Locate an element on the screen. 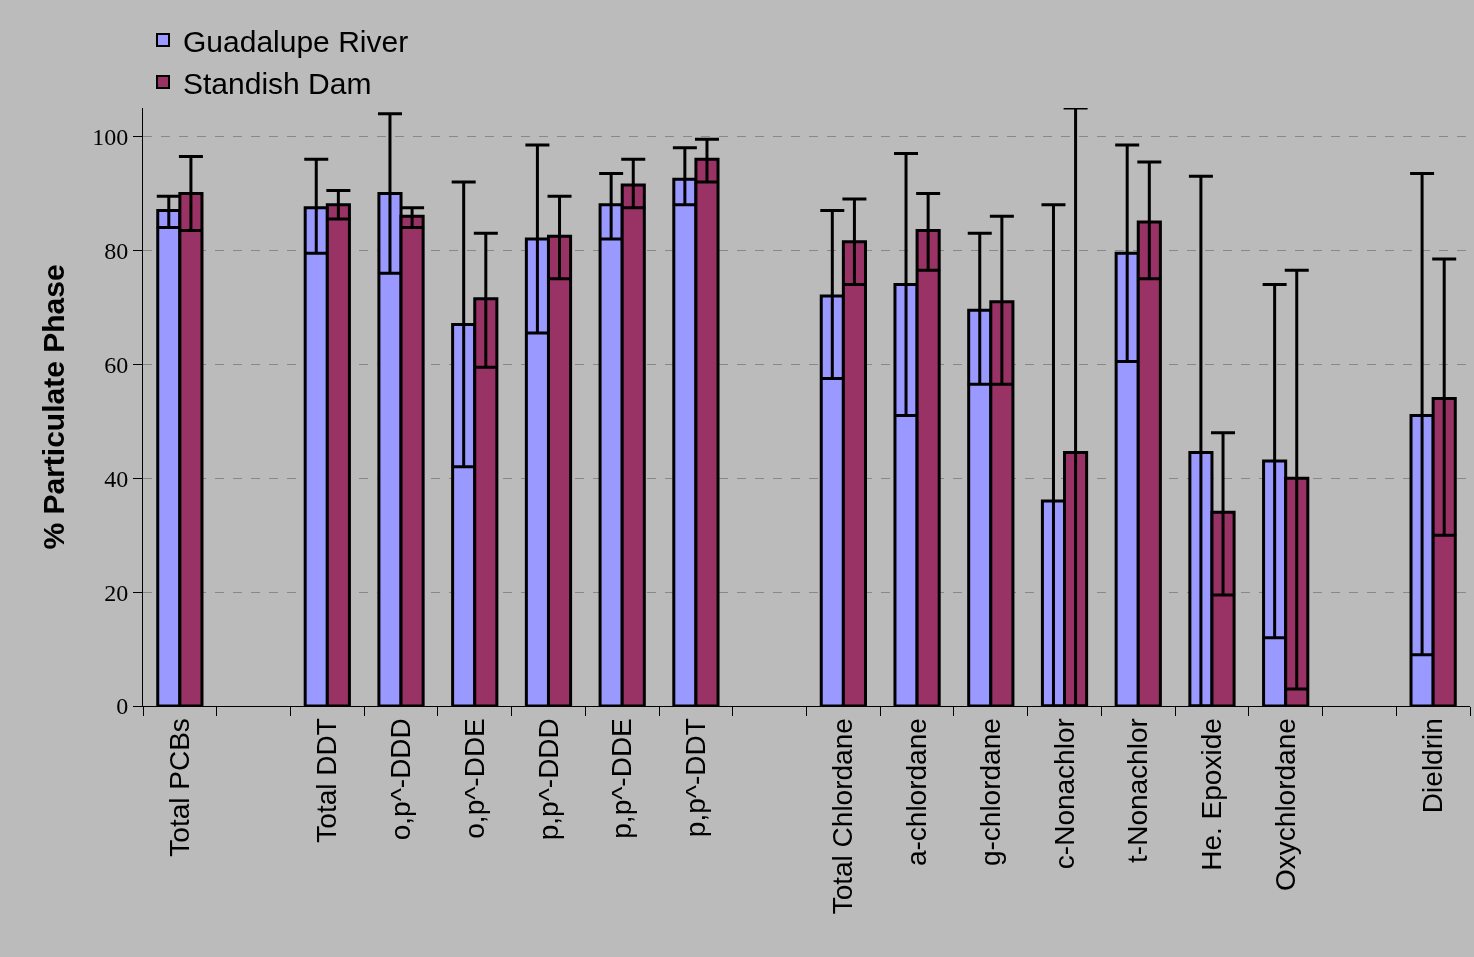 The height and width of the screenshot is (957, 1474). y-tick-label: 100 is located at coordinates (110, 136).